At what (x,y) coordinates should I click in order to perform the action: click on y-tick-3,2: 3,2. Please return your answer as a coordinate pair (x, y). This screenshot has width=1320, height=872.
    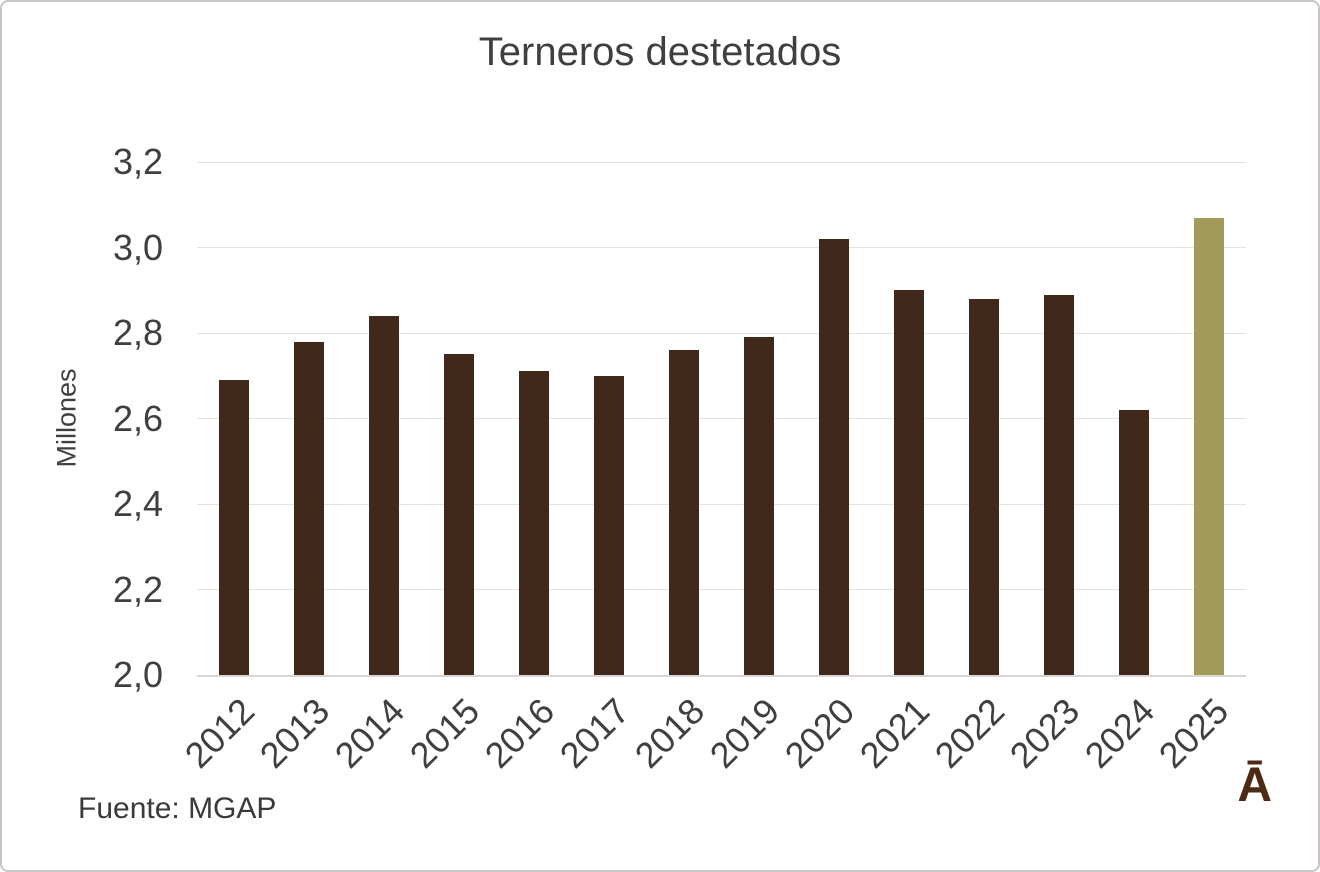
    Looking at the image, I should click on (137, 161).